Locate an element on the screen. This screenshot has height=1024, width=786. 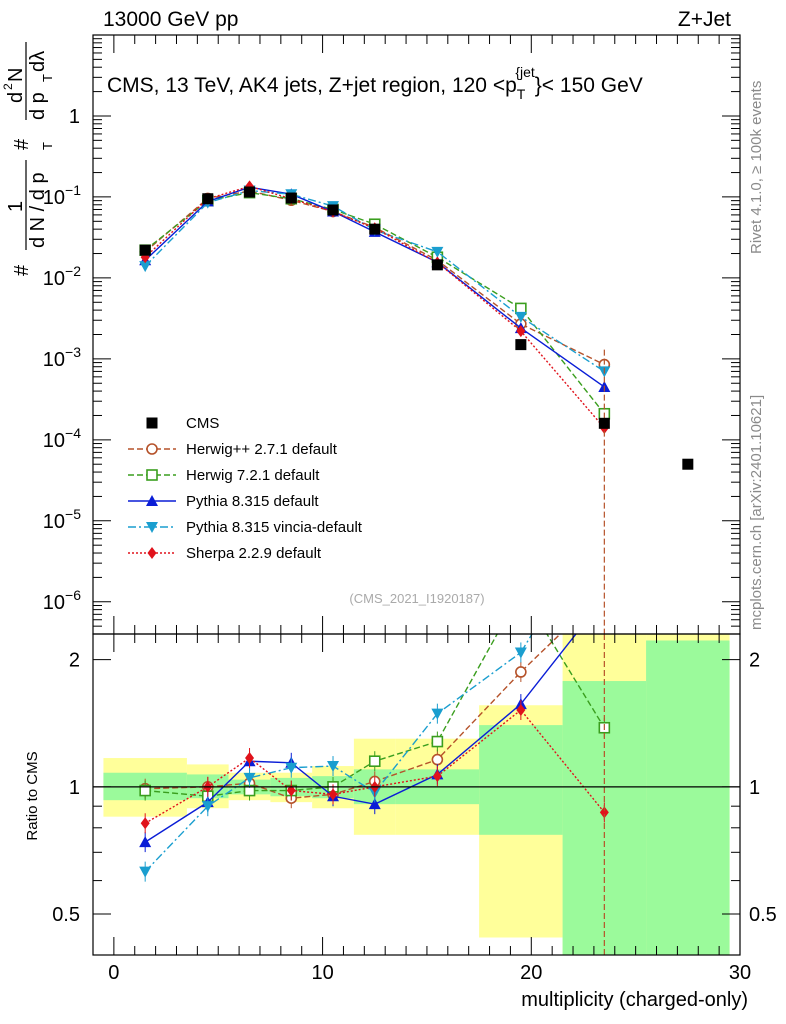
legend-label-cms: CMS is located at coordinates (202, 423).